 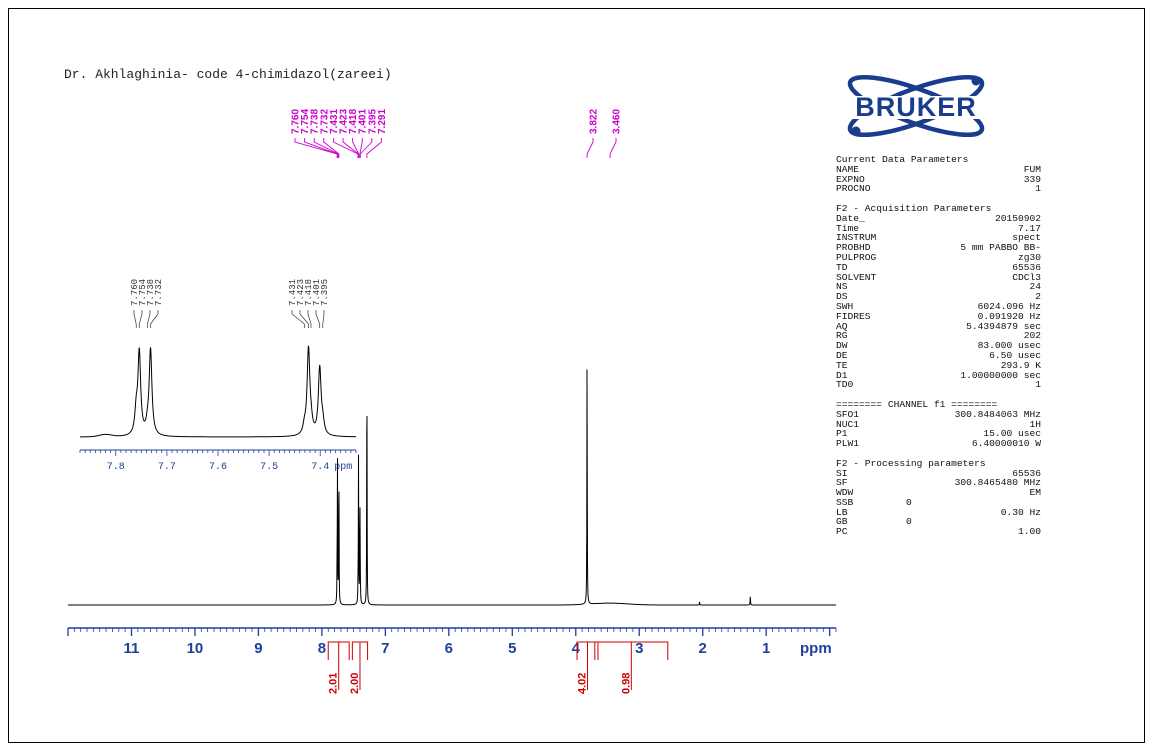 I want to click on param-key: PC, so click(x=842, y=532).